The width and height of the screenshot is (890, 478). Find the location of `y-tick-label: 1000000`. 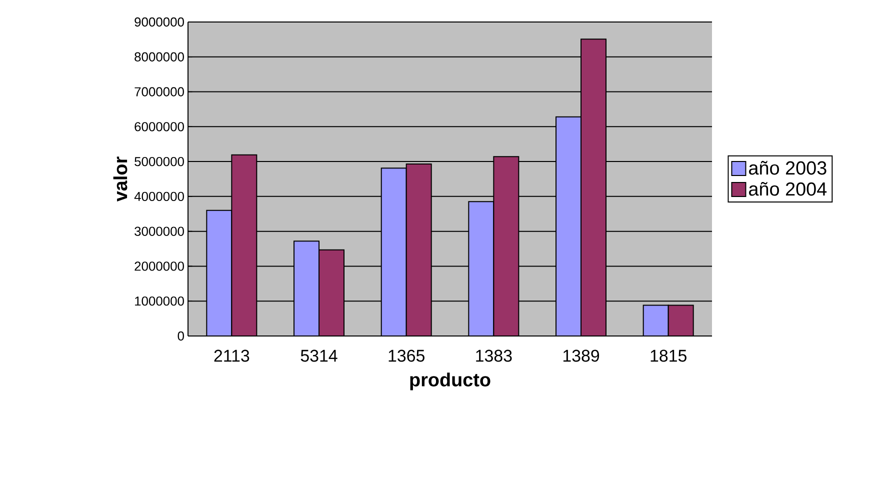

y-tick-label: 1000000 is located at coordinates (159, 301).